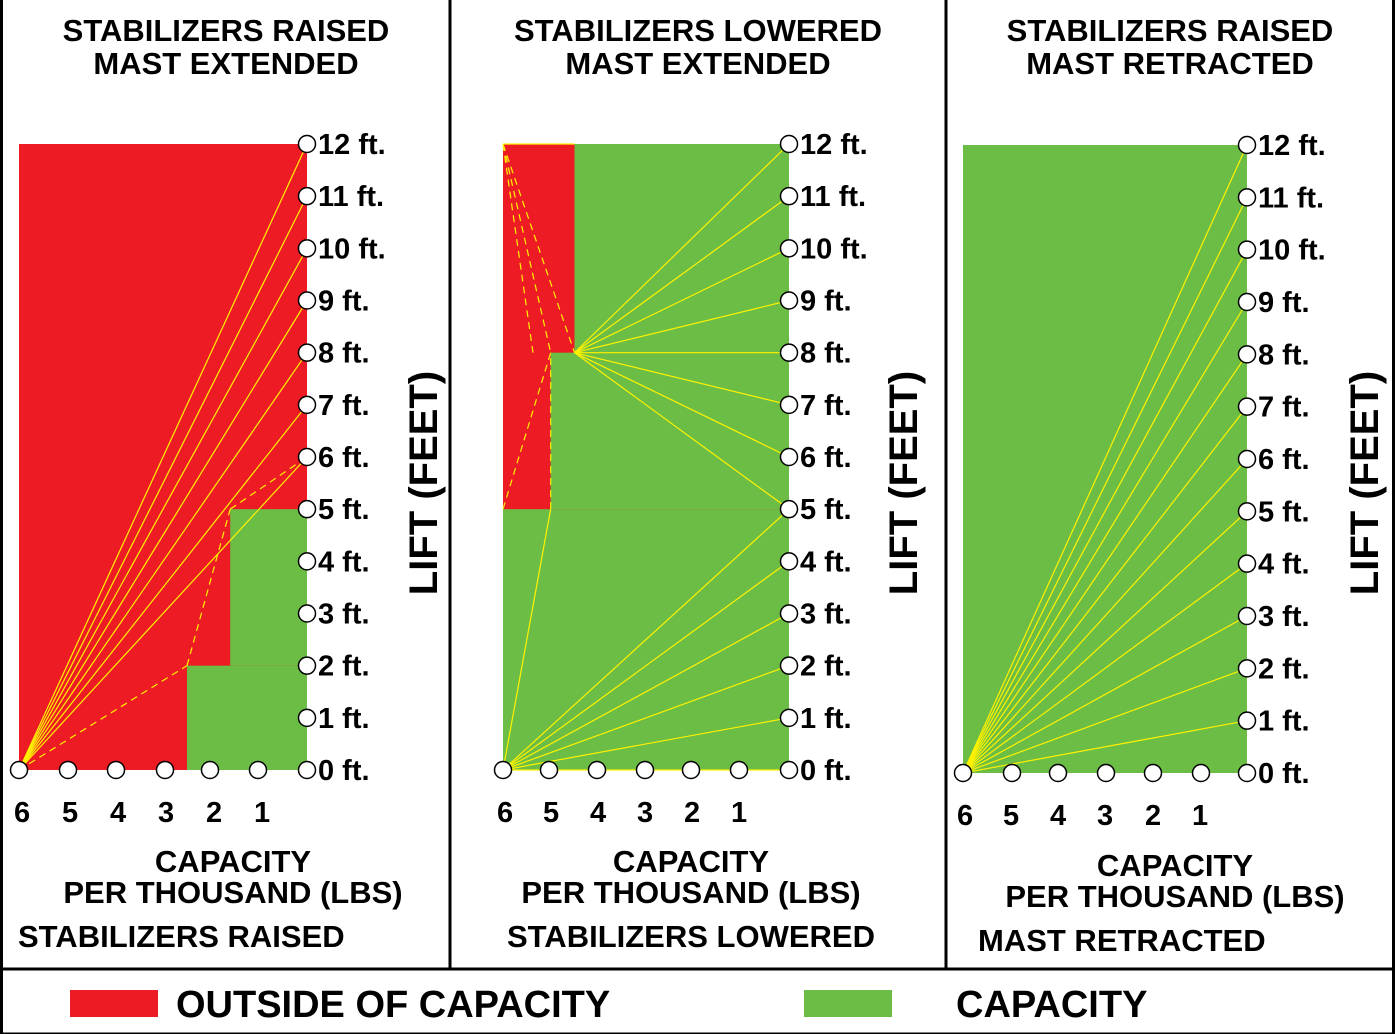 The image size is (1395, 1034). I want to click on lift-tick-label: 8 ft., so click(344, 354).